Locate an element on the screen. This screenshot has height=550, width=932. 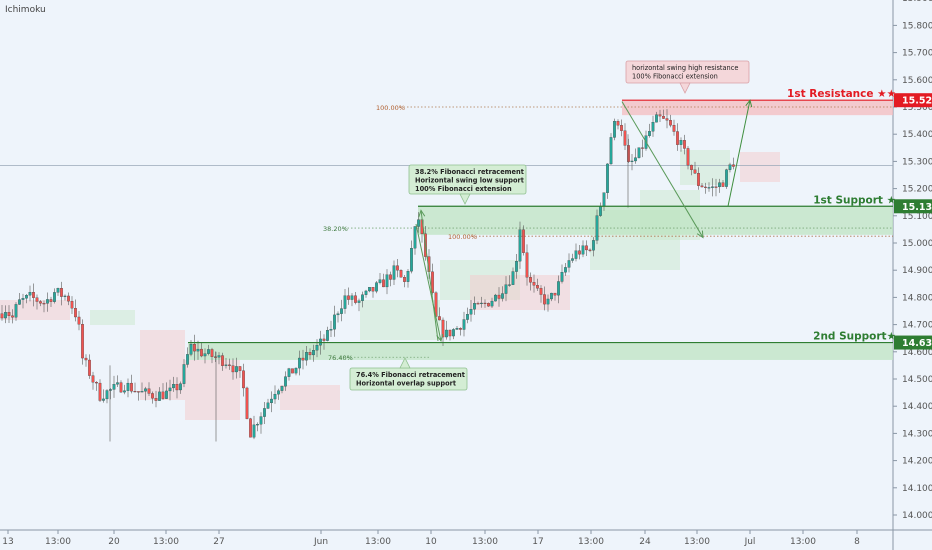
y-tick-label: 14.900 is located at coordinates (917, 271).